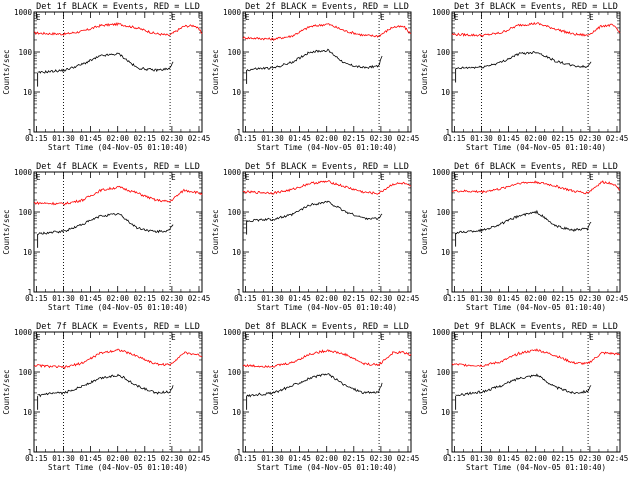 The width and height of the screenshot is (640, 480). Describe the element at coordinates (327, 7) in the screenshot. I see `panel-title: Det 2f BLACK = Events, RED = LLD` at that location.